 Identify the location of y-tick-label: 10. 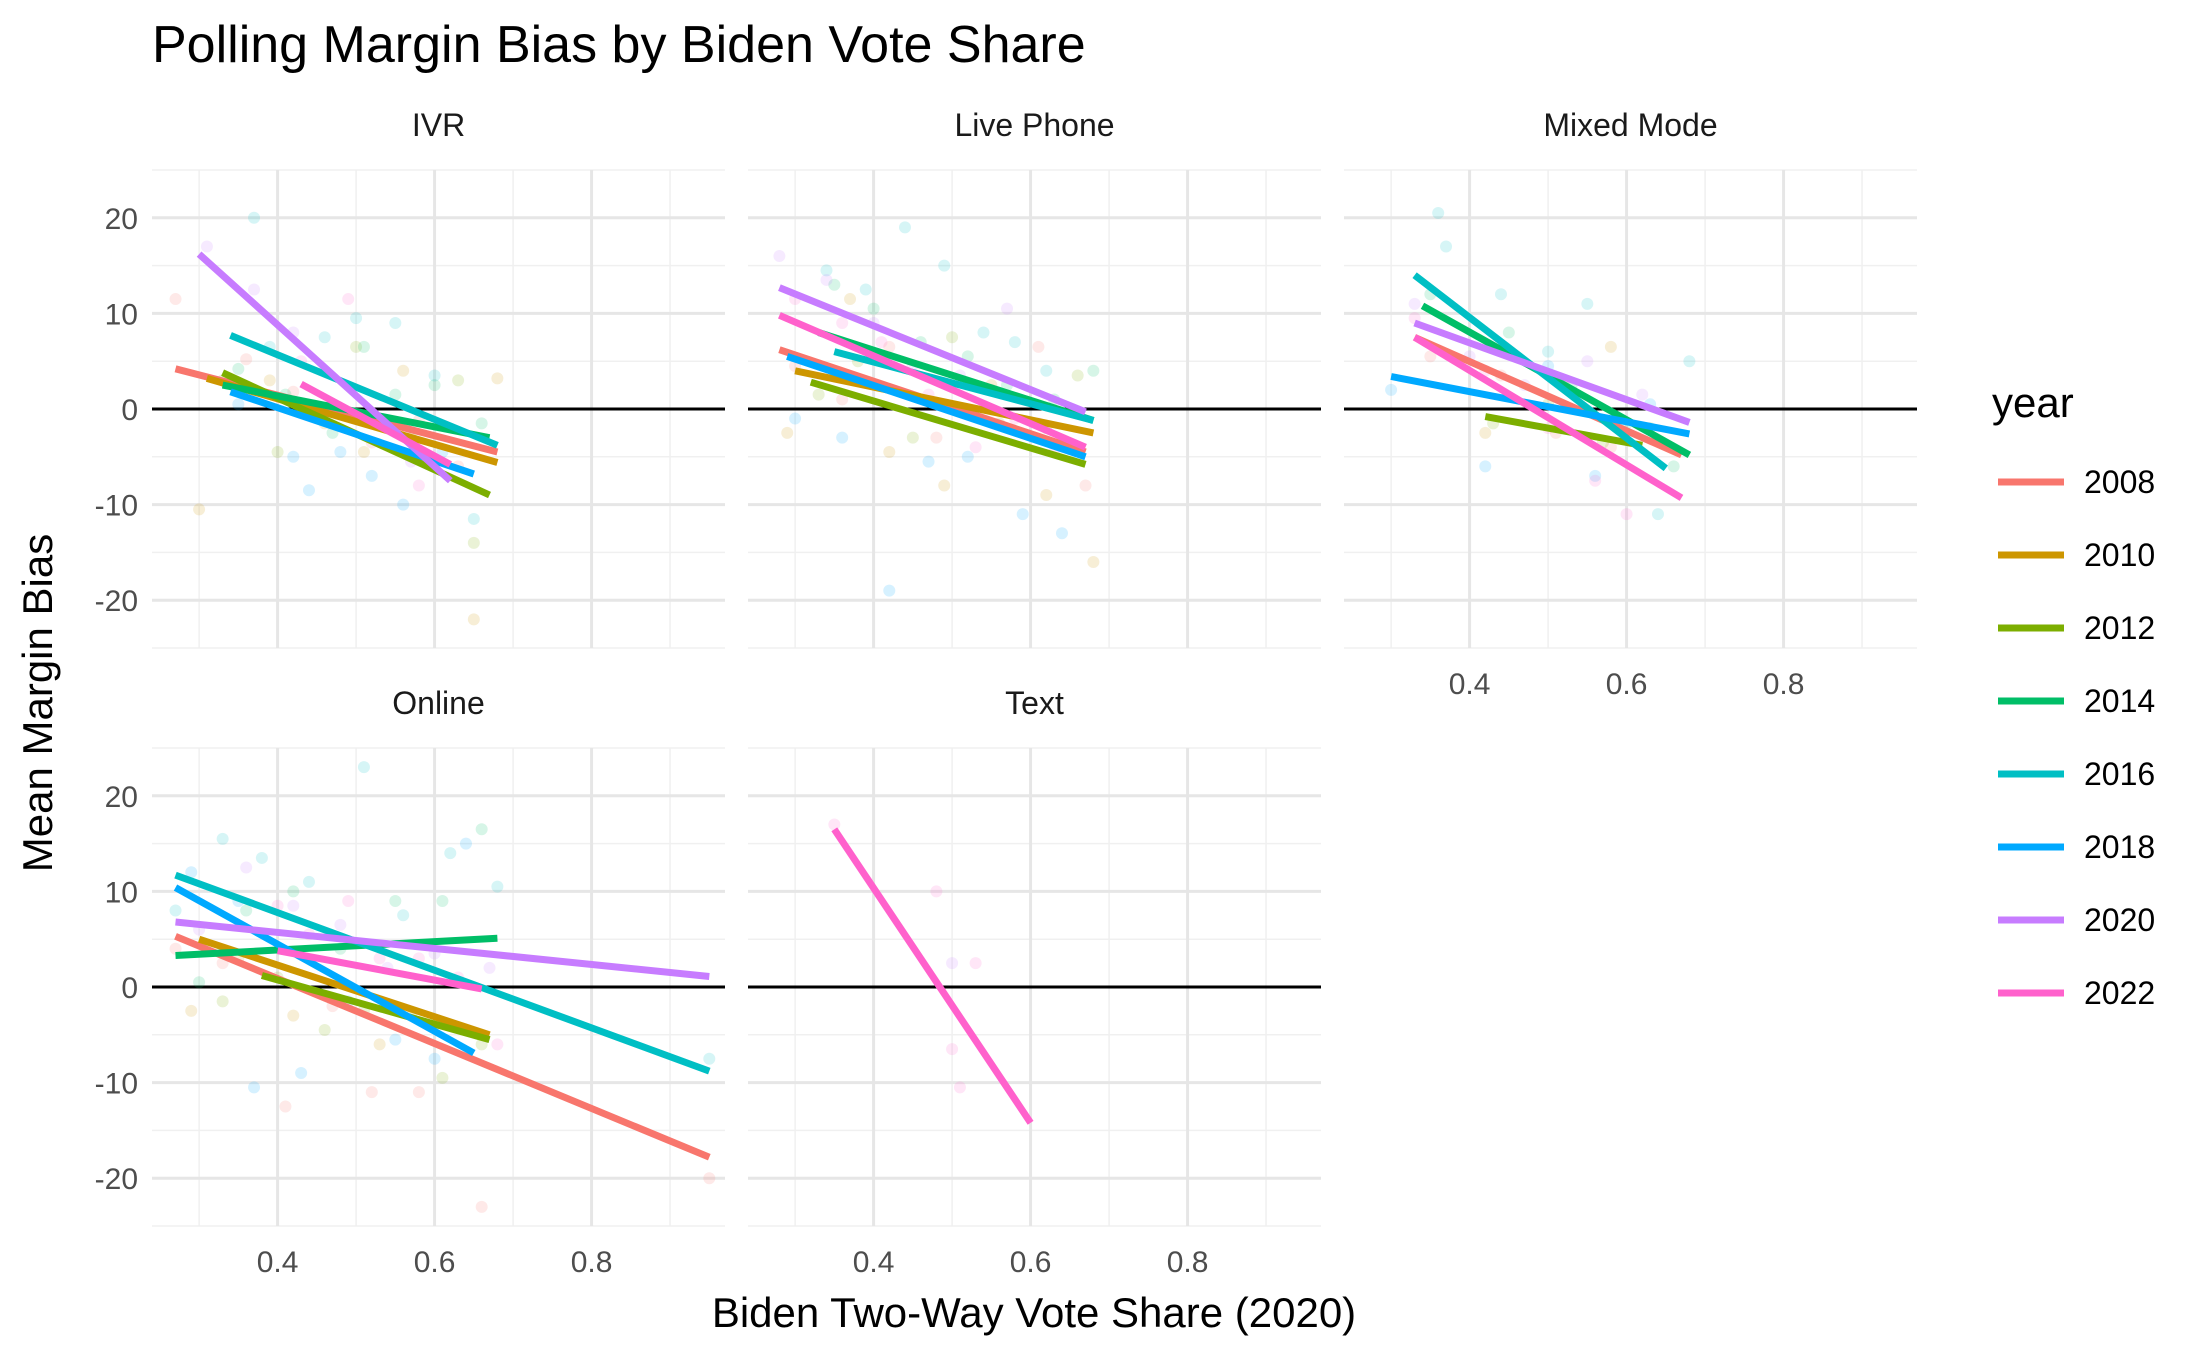
(121, 314).